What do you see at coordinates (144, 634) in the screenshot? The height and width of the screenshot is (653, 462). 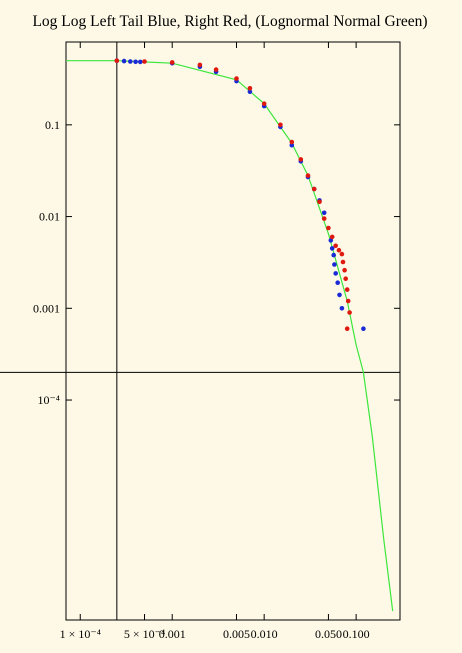 I see `x-tick-label: 5 × 10⁻⁴` at bounding box center [144, 634].